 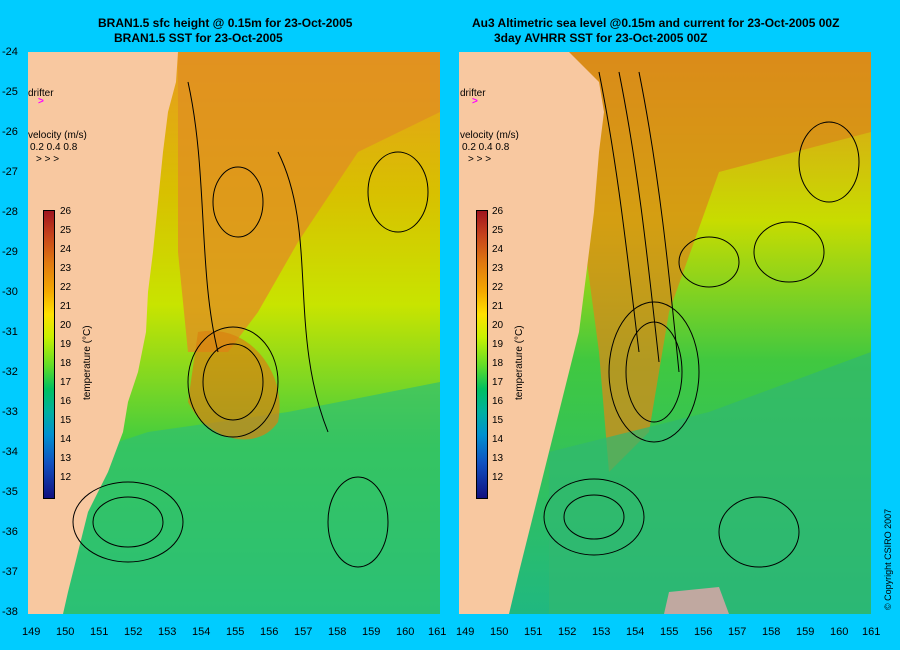 What do you see at coordinates (198, 38) in the screenshot?
I see `left-title-line2: BRAN1.5 SST for 23-Oct-2005` at bounding box center [198, 38].